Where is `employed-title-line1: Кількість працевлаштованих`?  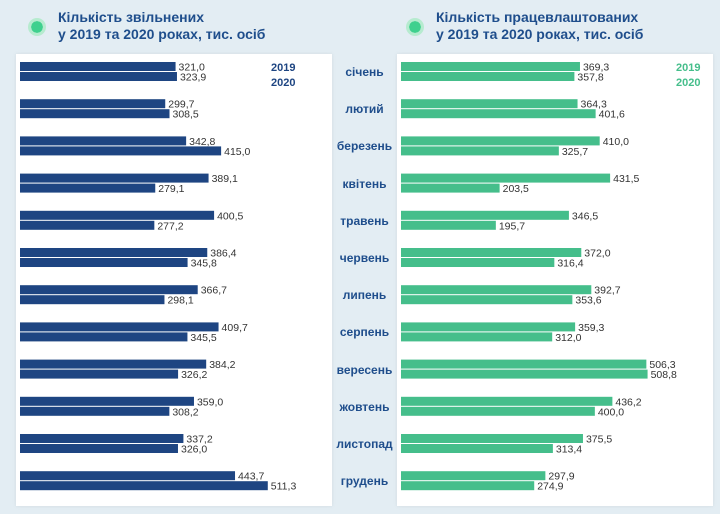
employed-title-line1: Кількість працевлаштованих is located at coordinates (537, 17).